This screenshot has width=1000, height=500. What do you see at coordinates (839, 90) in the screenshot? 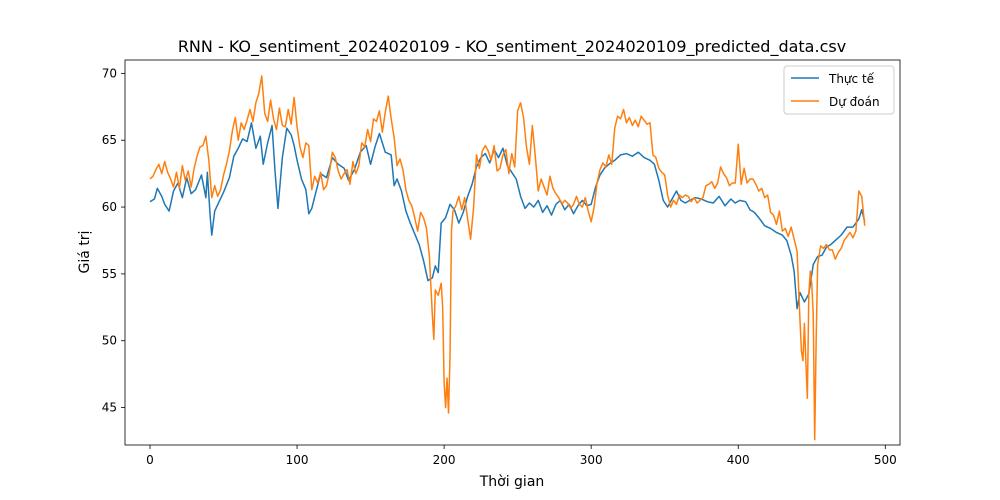
I see `legend: Thực tế Dự đoán` at bounding box center [839, 90].